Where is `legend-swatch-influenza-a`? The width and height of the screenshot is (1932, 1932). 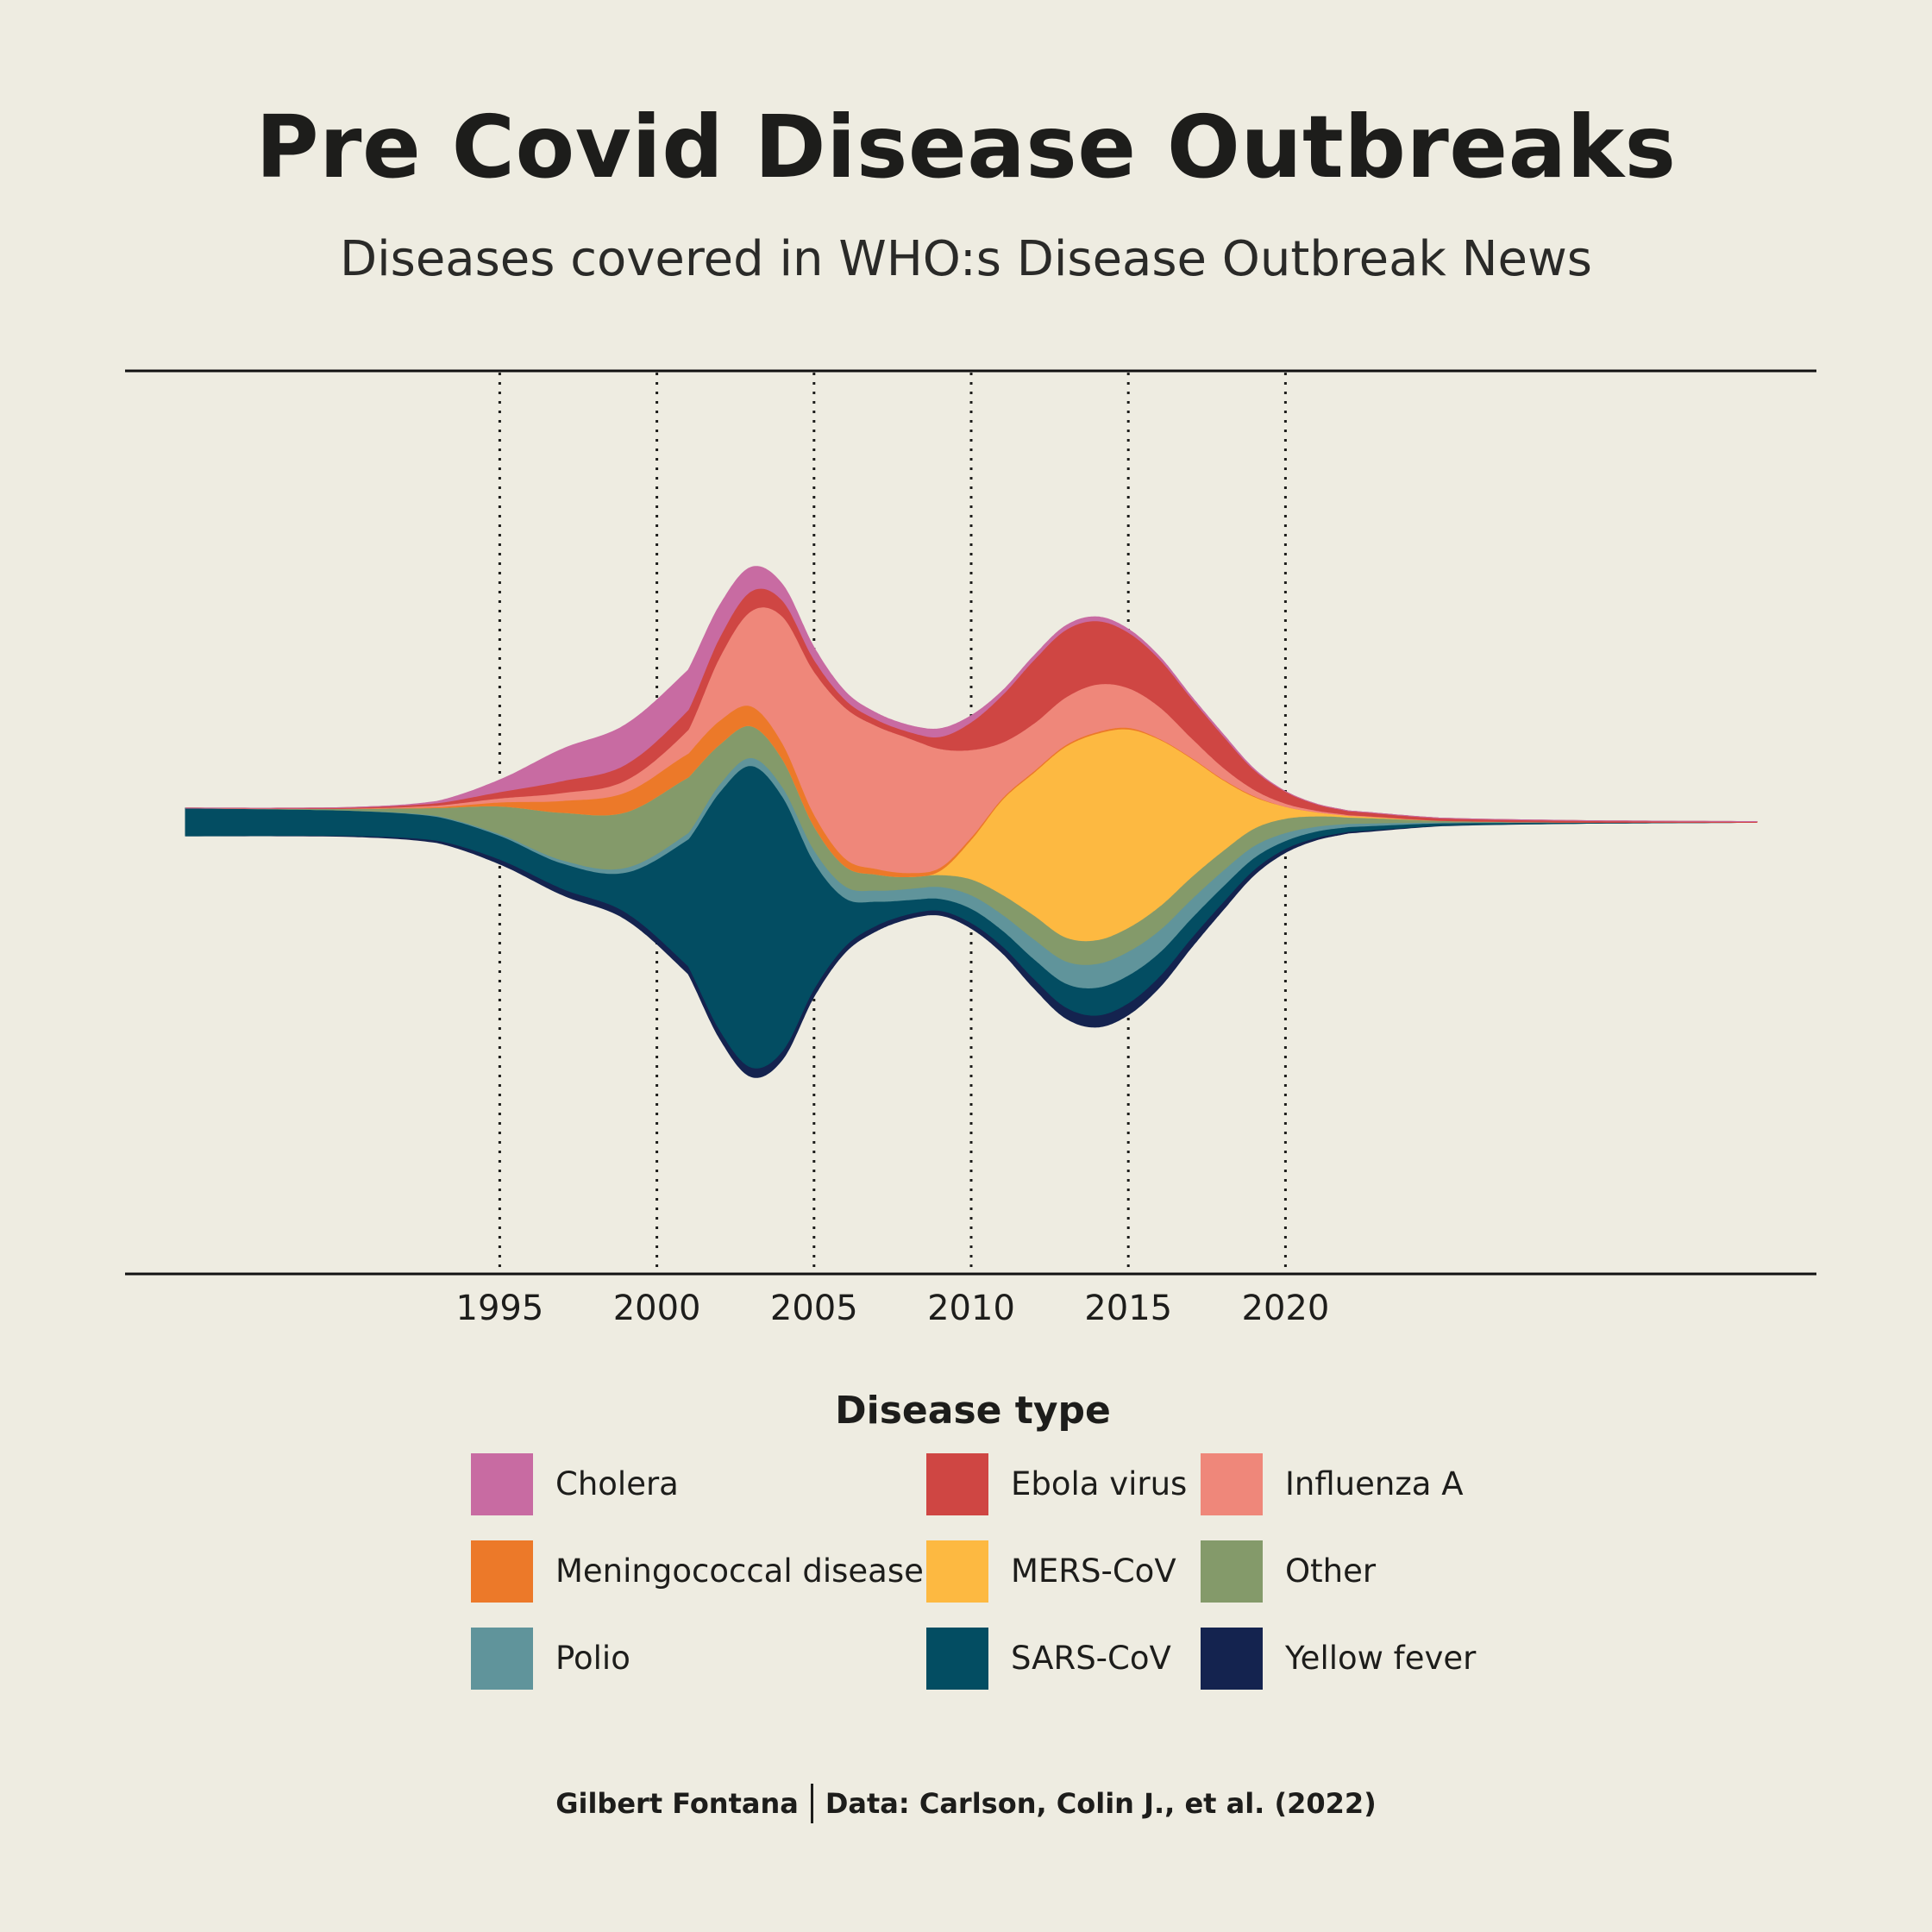 legend-swatch-influenza-a is located at coordinates (1232, 1484).